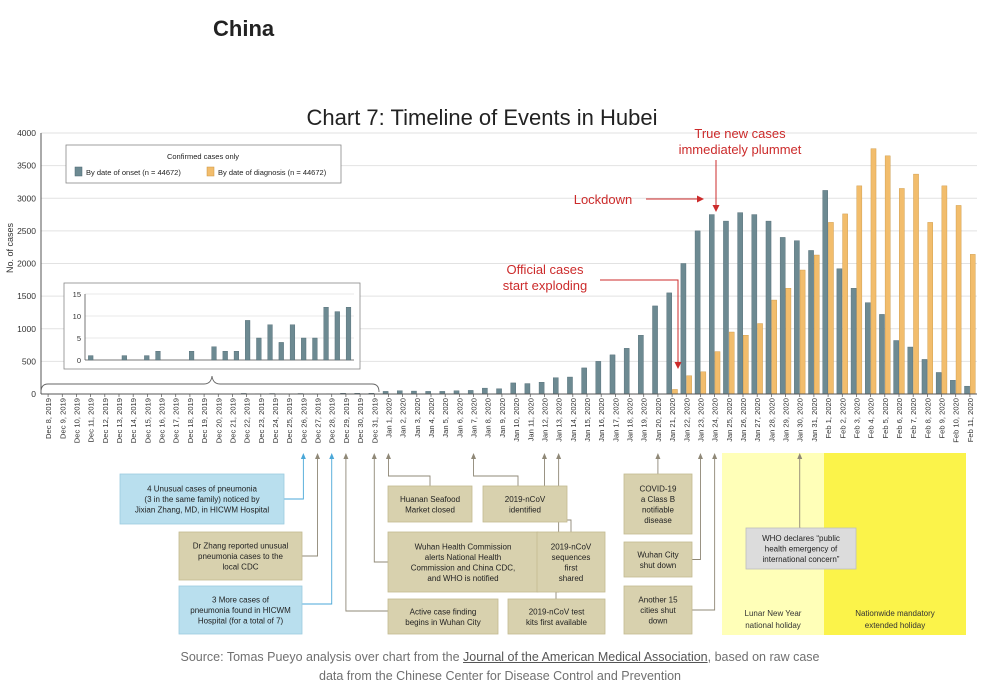  What do you see at coordinates (801, 538) in the screenshot?
I see `event-text: WHO declares “public` at bounding box center [801, 538].